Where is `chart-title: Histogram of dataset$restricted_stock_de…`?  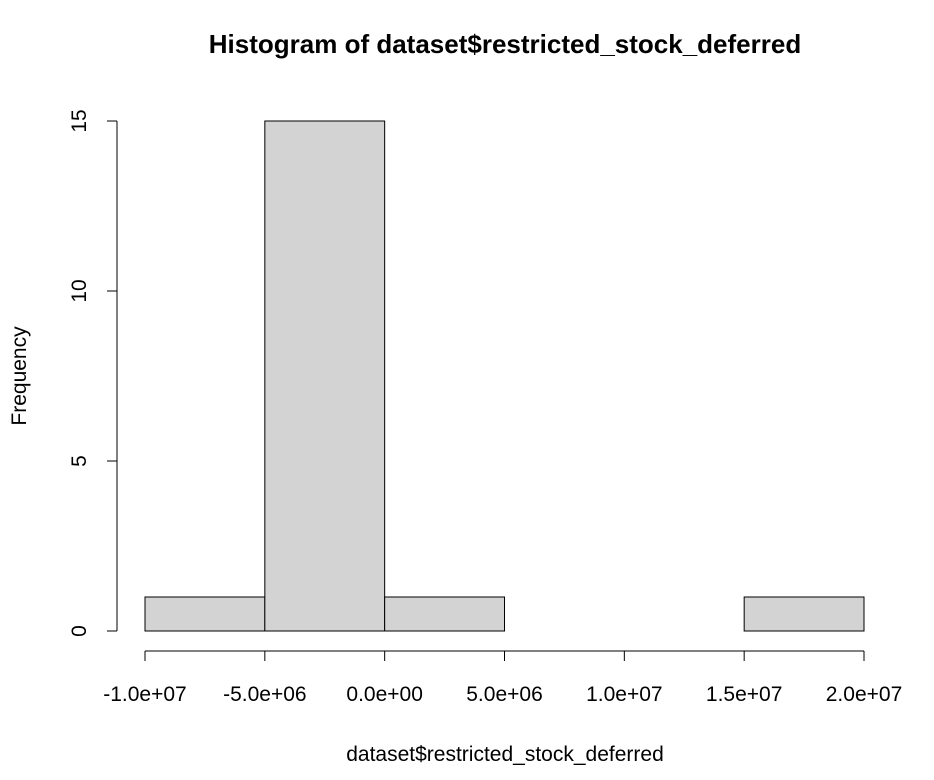
chart-title: Histogram of dataset$restricted_stock_de… is located at coordinates (505, 44).